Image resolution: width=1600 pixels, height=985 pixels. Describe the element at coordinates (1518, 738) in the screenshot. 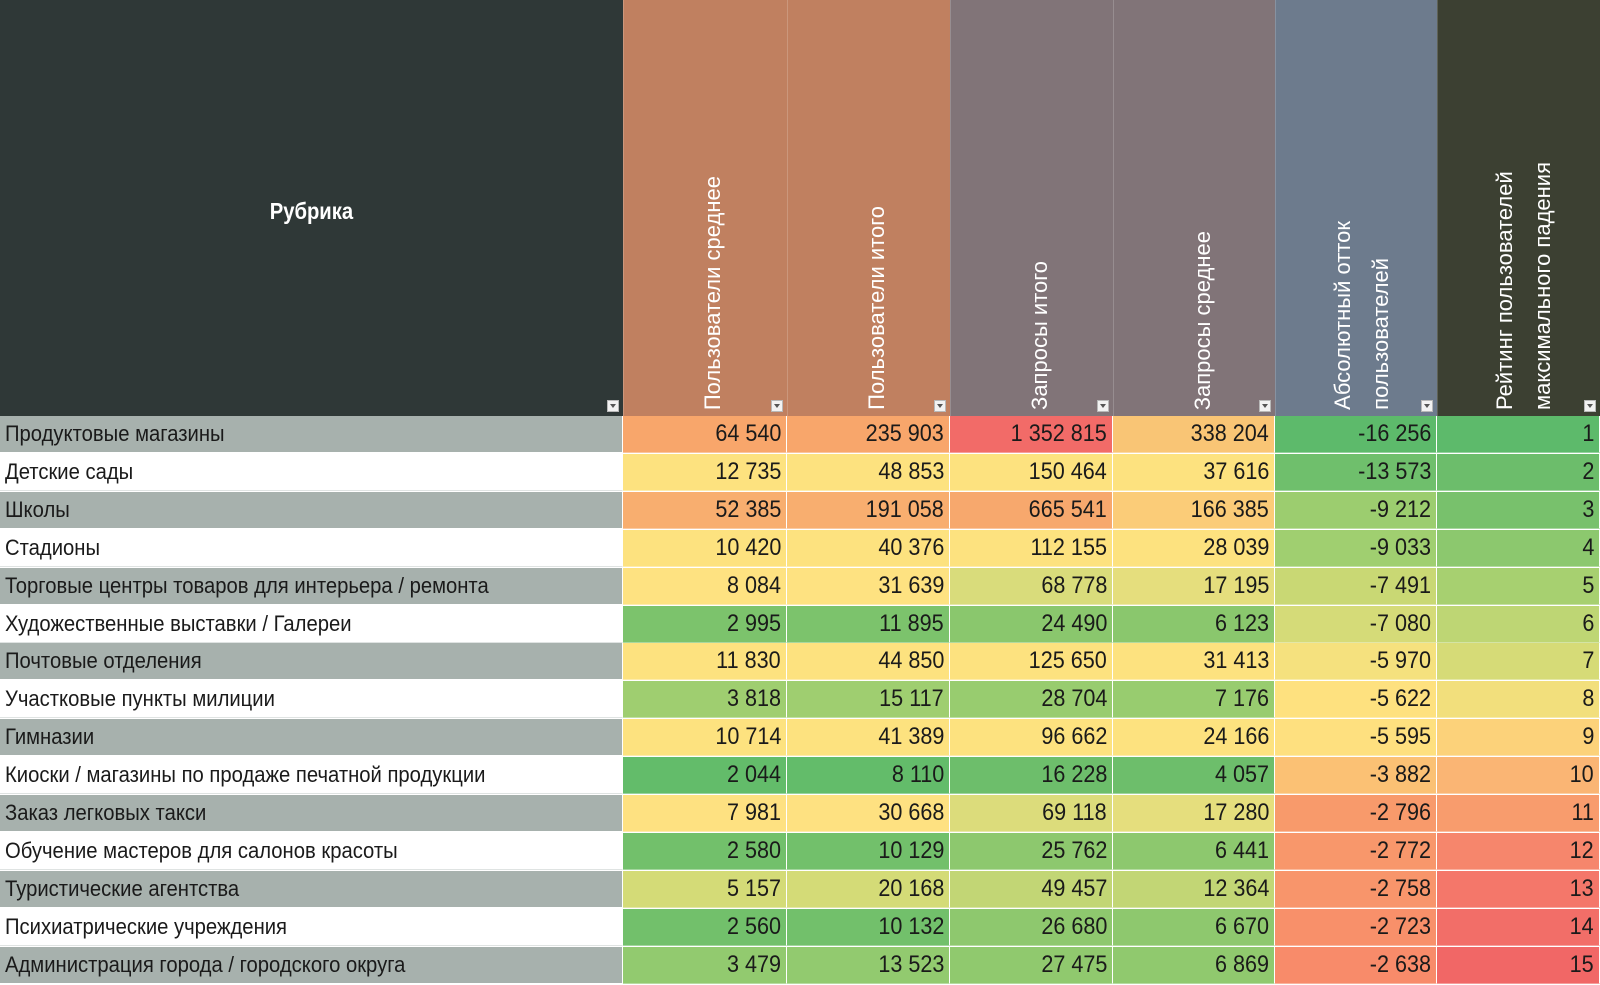

I see `value-cell: 9` at that location.